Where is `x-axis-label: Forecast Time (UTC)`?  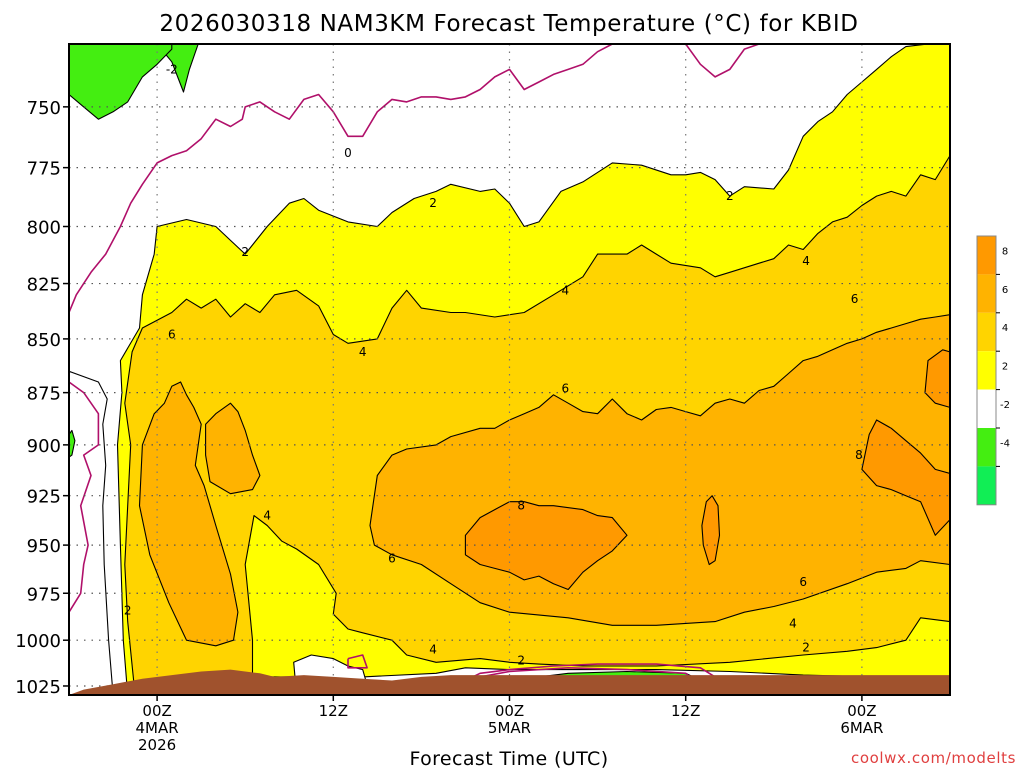
x-axis-label: Forecast Time (UTC) is located at coordinates (508, 758).